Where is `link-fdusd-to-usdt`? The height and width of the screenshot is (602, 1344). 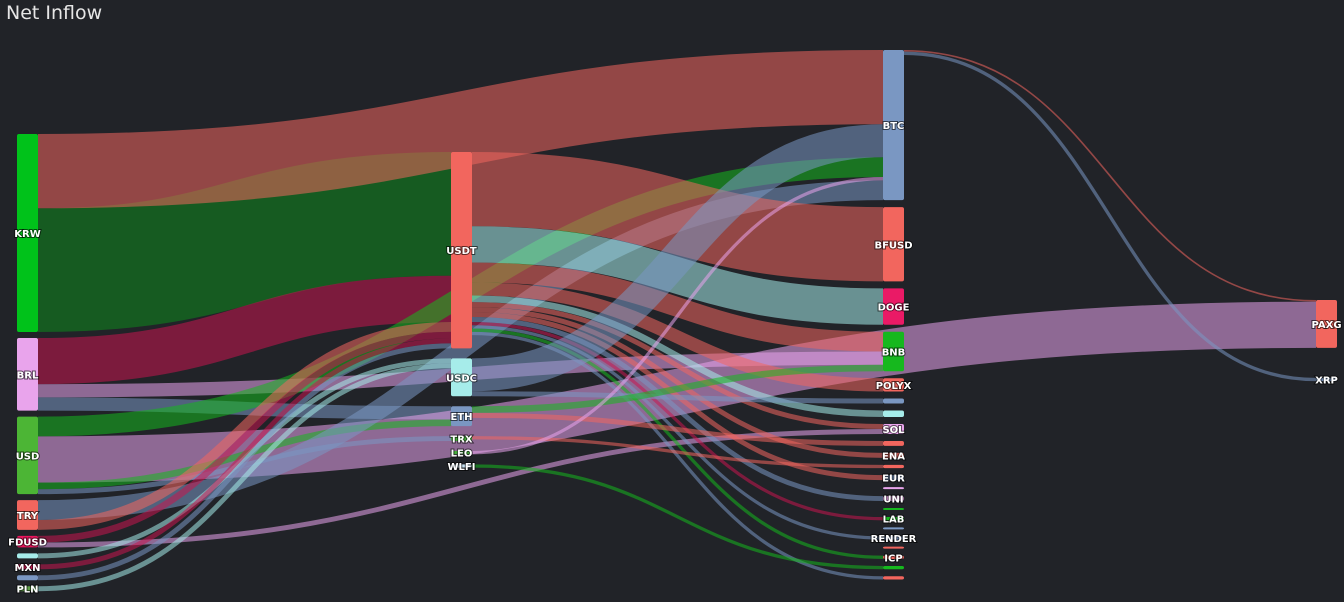 link-fdusd-to-usdt is located at coordinates (244, 437).